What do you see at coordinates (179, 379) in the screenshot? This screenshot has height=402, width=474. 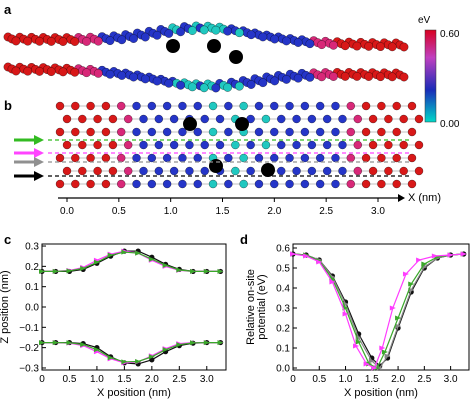 I see `x-tick-label: 2.5` at bounding box center [179, 379].